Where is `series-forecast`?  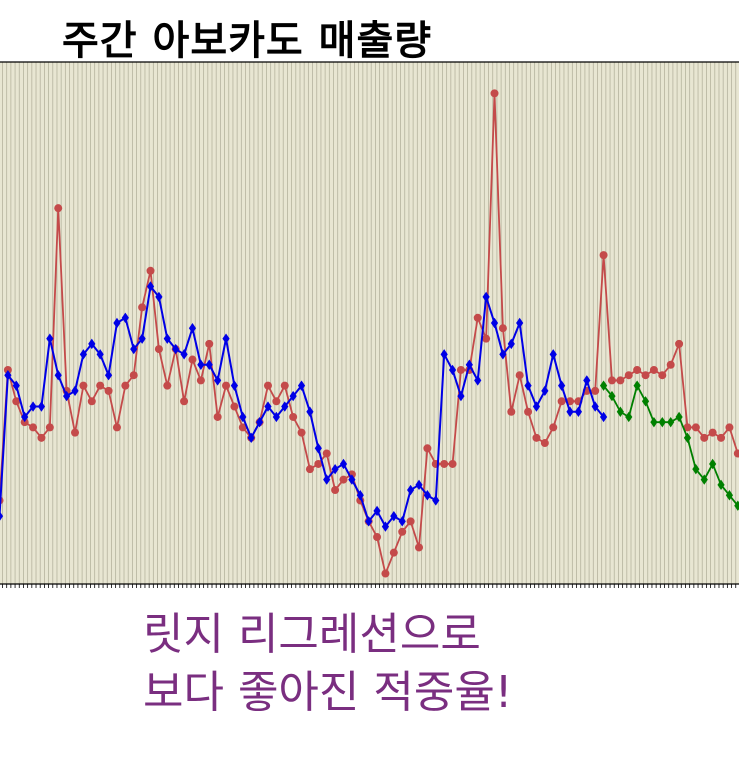
series-forecast is located at coordinates (669, 445).